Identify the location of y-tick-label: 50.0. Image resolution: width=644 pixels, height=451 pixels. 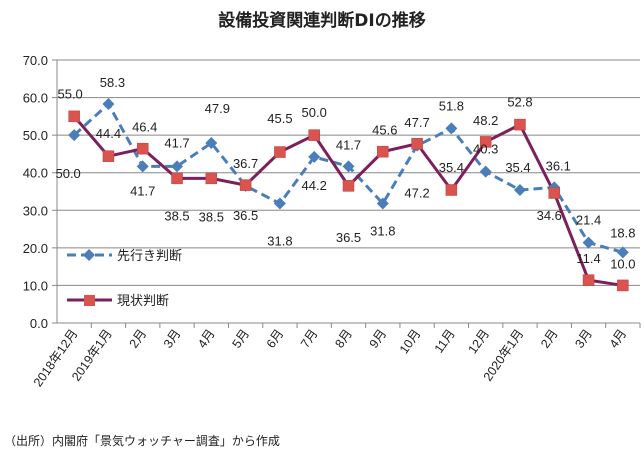
(35, 135).